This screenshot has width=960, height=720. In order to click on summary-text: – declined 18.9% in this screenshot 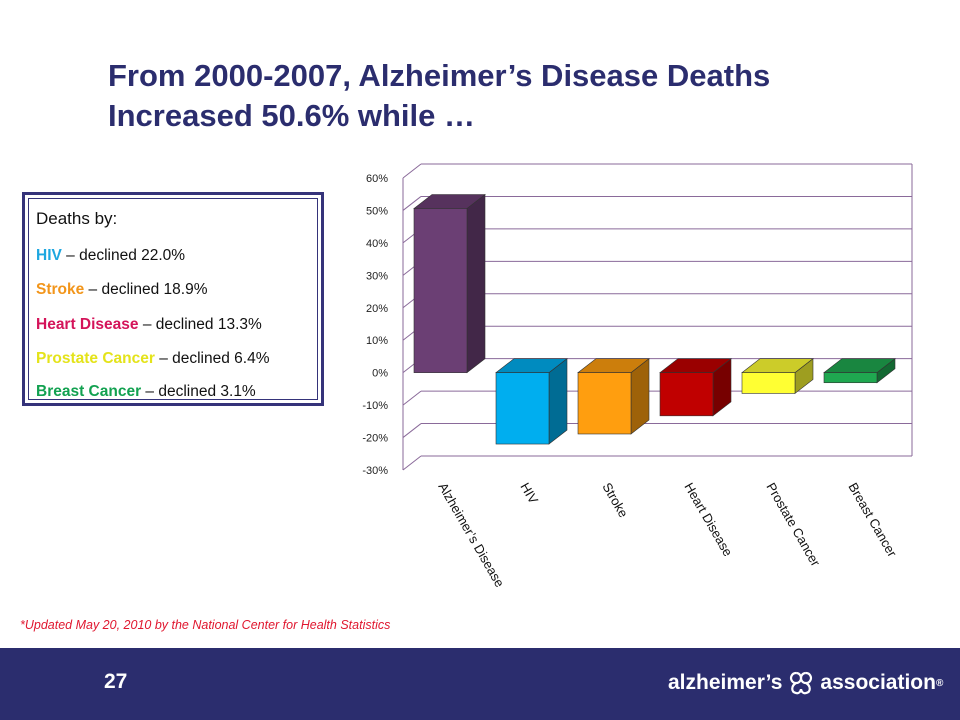, I will do `click(146, 289)`.